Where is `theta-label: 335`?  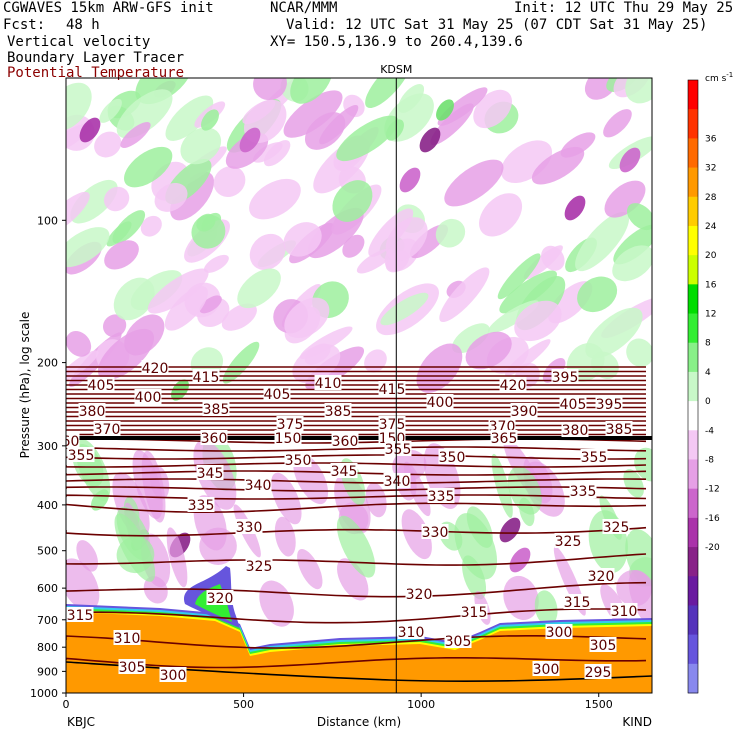 theta-label: 335 is located at coordinates (441, 497).